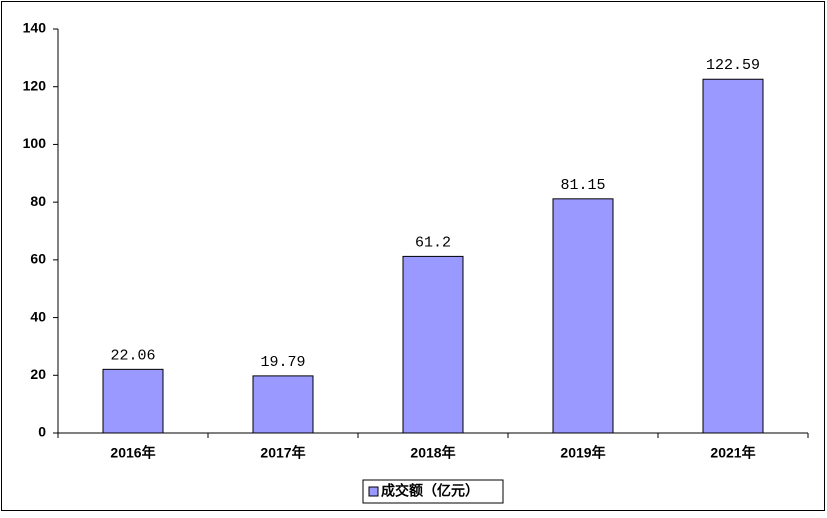 The width and height of the screenshot is (827, 518). Describe the element at coordinates (38, 316) in the screenshot. I see `y-tick-label: 40` at that location.